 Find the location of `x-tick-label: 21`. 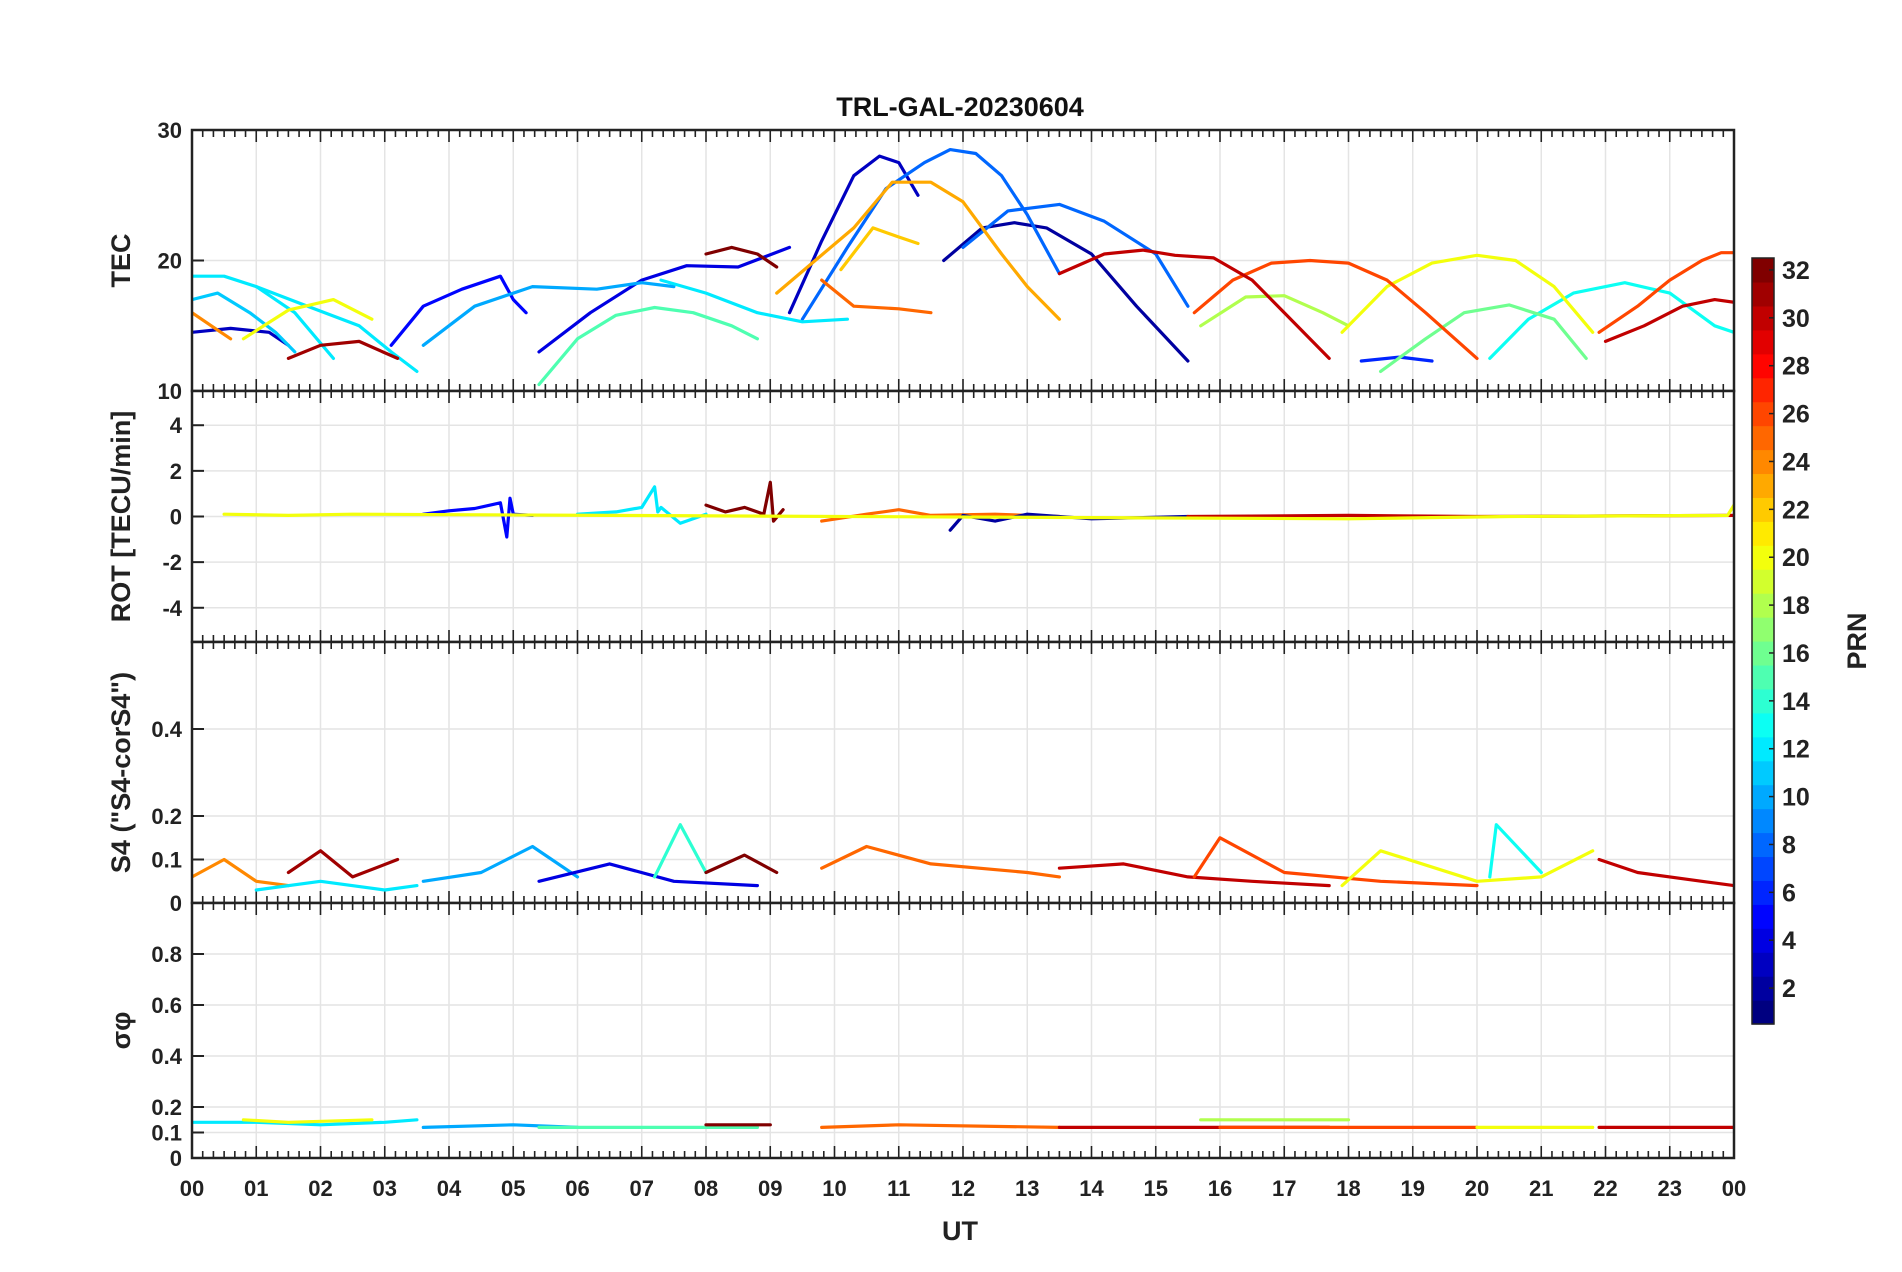

x-tick-label: 21 is located at coordinates (1541, 1188).